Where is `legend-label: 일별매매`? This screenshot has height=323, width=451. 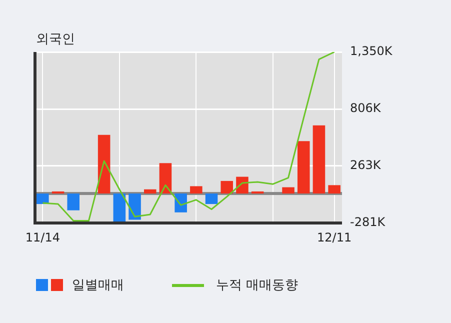 legend-label: 일별매매 is located at coordinates (98, 285).